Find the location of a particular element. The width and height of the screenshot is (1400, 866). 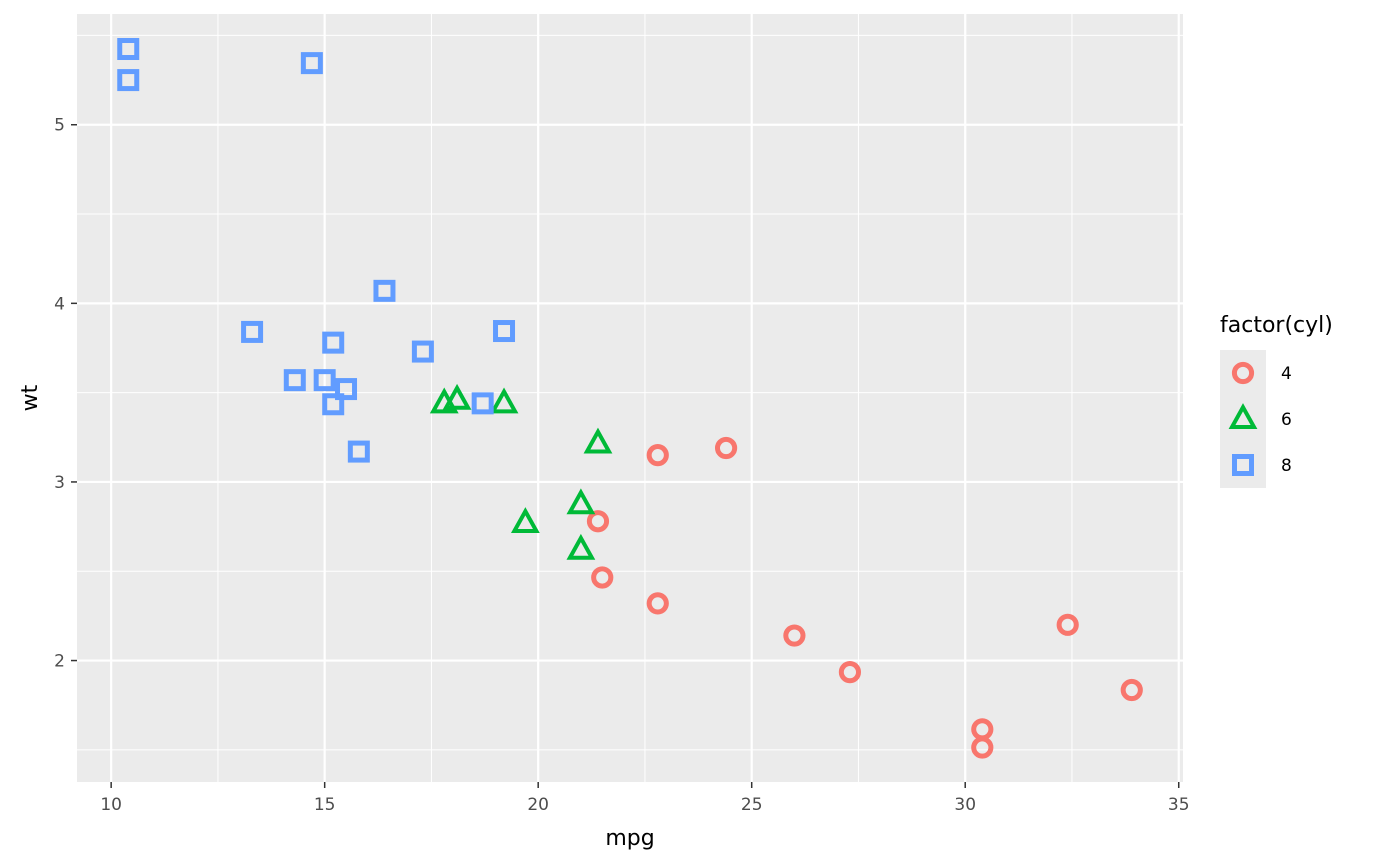

y-tick-label: 2 is located at coordinates (59, 662).